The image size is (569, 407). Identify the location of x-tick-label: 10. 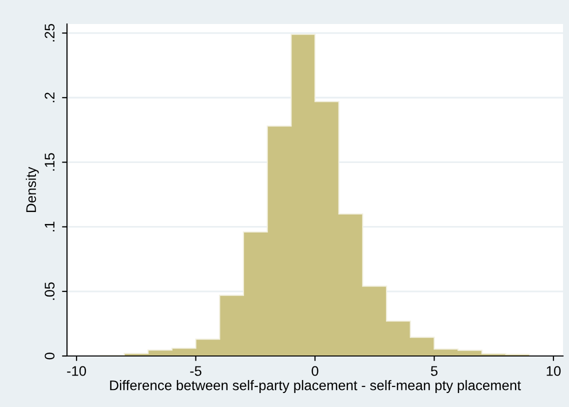
(553, 371).